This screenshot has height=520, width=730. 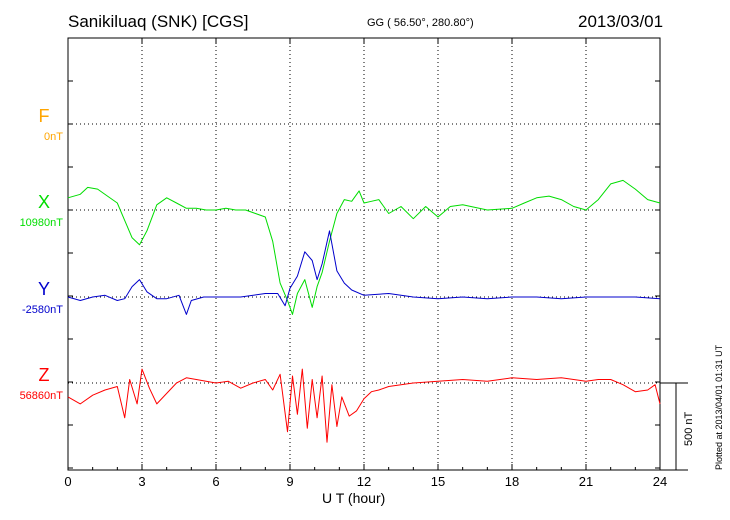 I want to click on channel-name-f: F, so click(x=44, y=116).